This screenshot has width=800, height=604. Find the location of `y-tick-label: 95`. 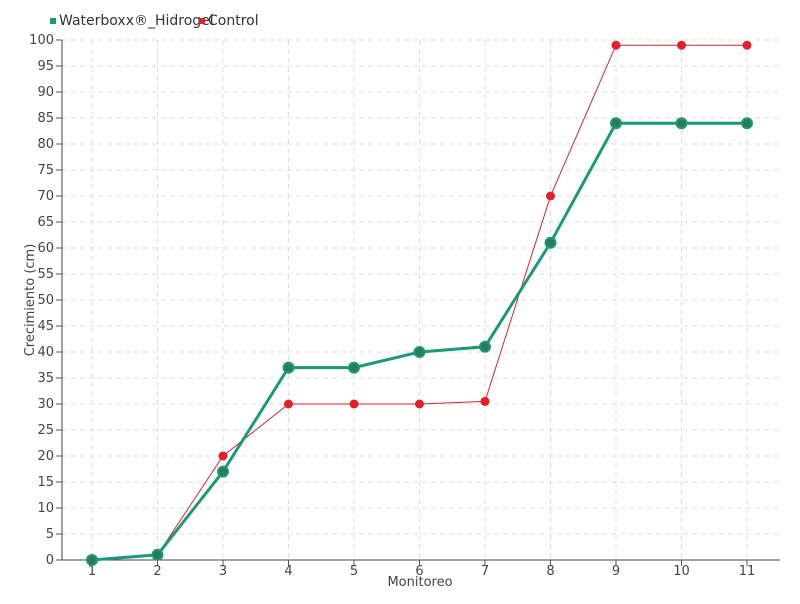

y-tick-label: 95 is located at coordinates (45, 66).